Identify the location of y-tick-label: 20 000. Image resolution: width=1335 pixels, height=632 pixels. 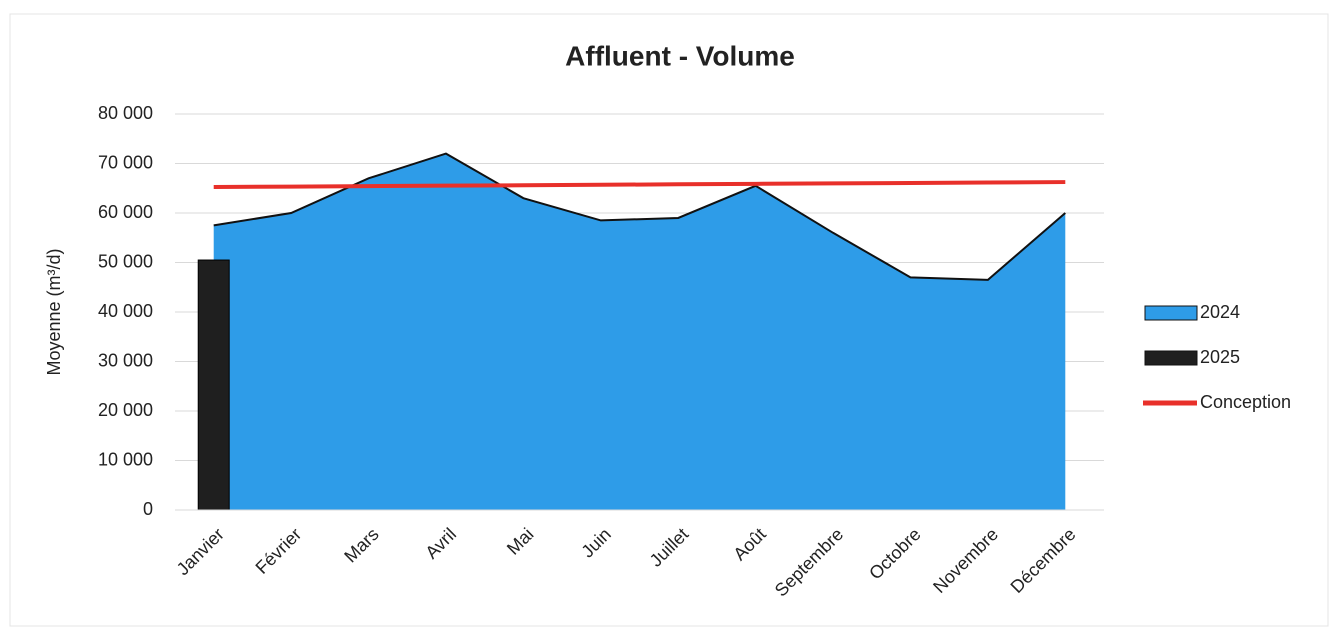
(125, 410).